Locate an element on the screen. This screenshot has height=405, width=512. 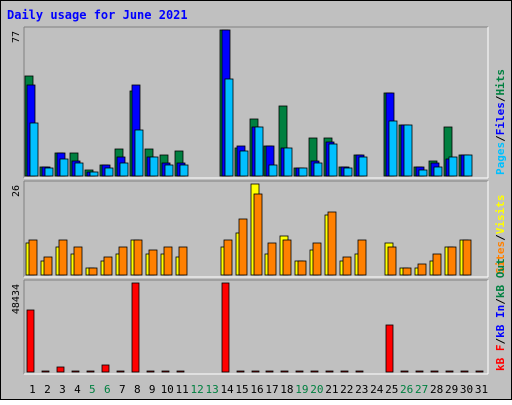
x-tick-label: 8 is located at coordinates (137, 389).